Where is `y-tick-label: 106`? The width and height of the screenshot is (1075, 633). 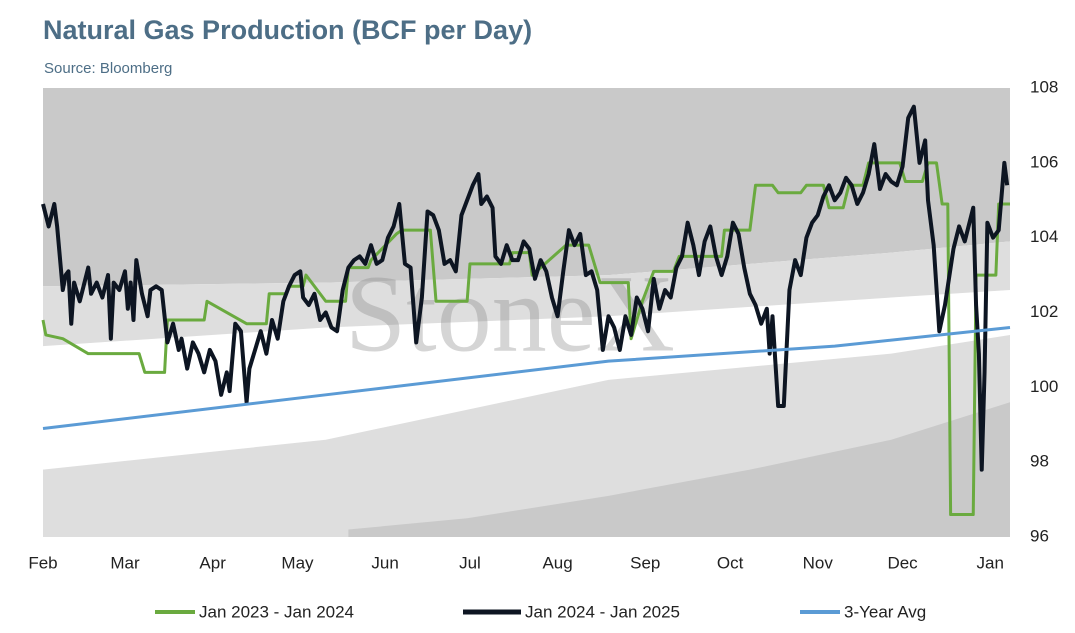
y-tick-label: 106 is located at coordinates (1044, 161).